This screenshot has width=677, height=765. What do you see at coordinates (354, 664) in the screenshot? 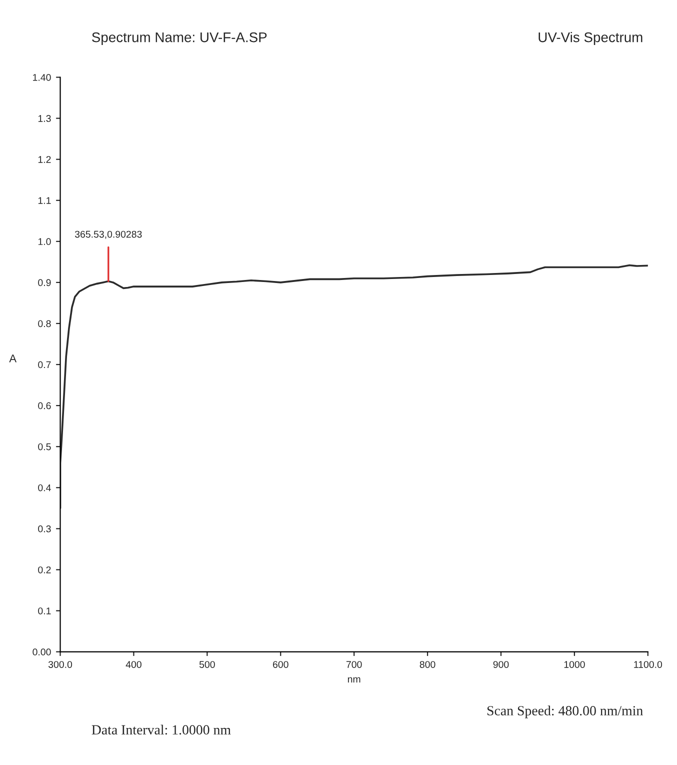
I see `x-tick-label: 700` at bounding box center [354, 664].